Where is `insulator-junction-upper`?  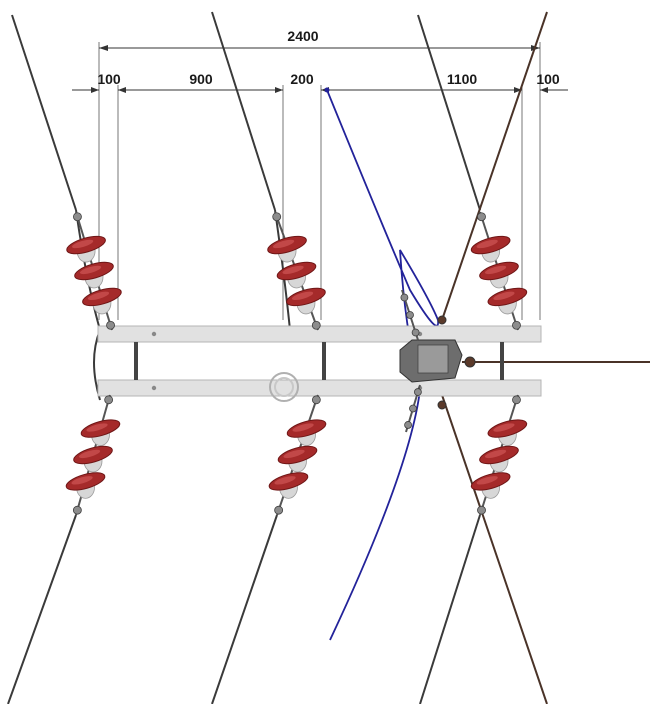 insulator-junction-upper is located at coordinates (410, 315).